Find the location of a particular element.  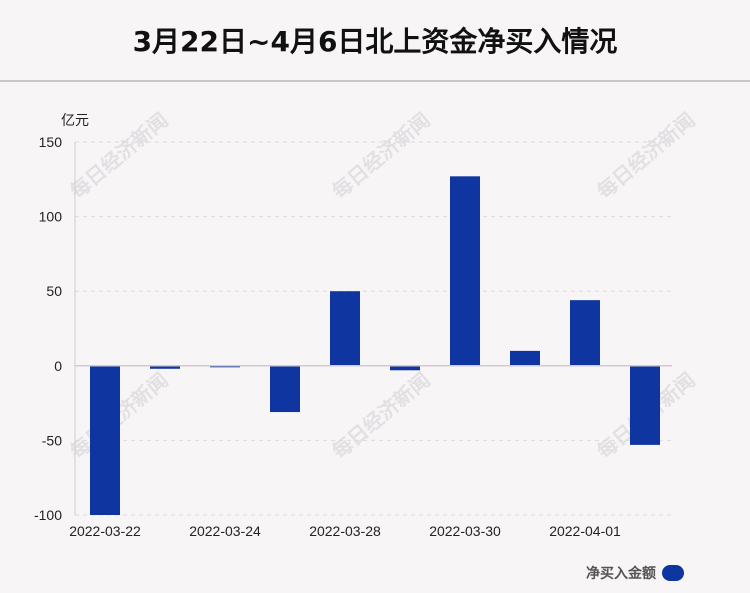

legend-label: 净买入金额 is located at coordinates (621, 574).